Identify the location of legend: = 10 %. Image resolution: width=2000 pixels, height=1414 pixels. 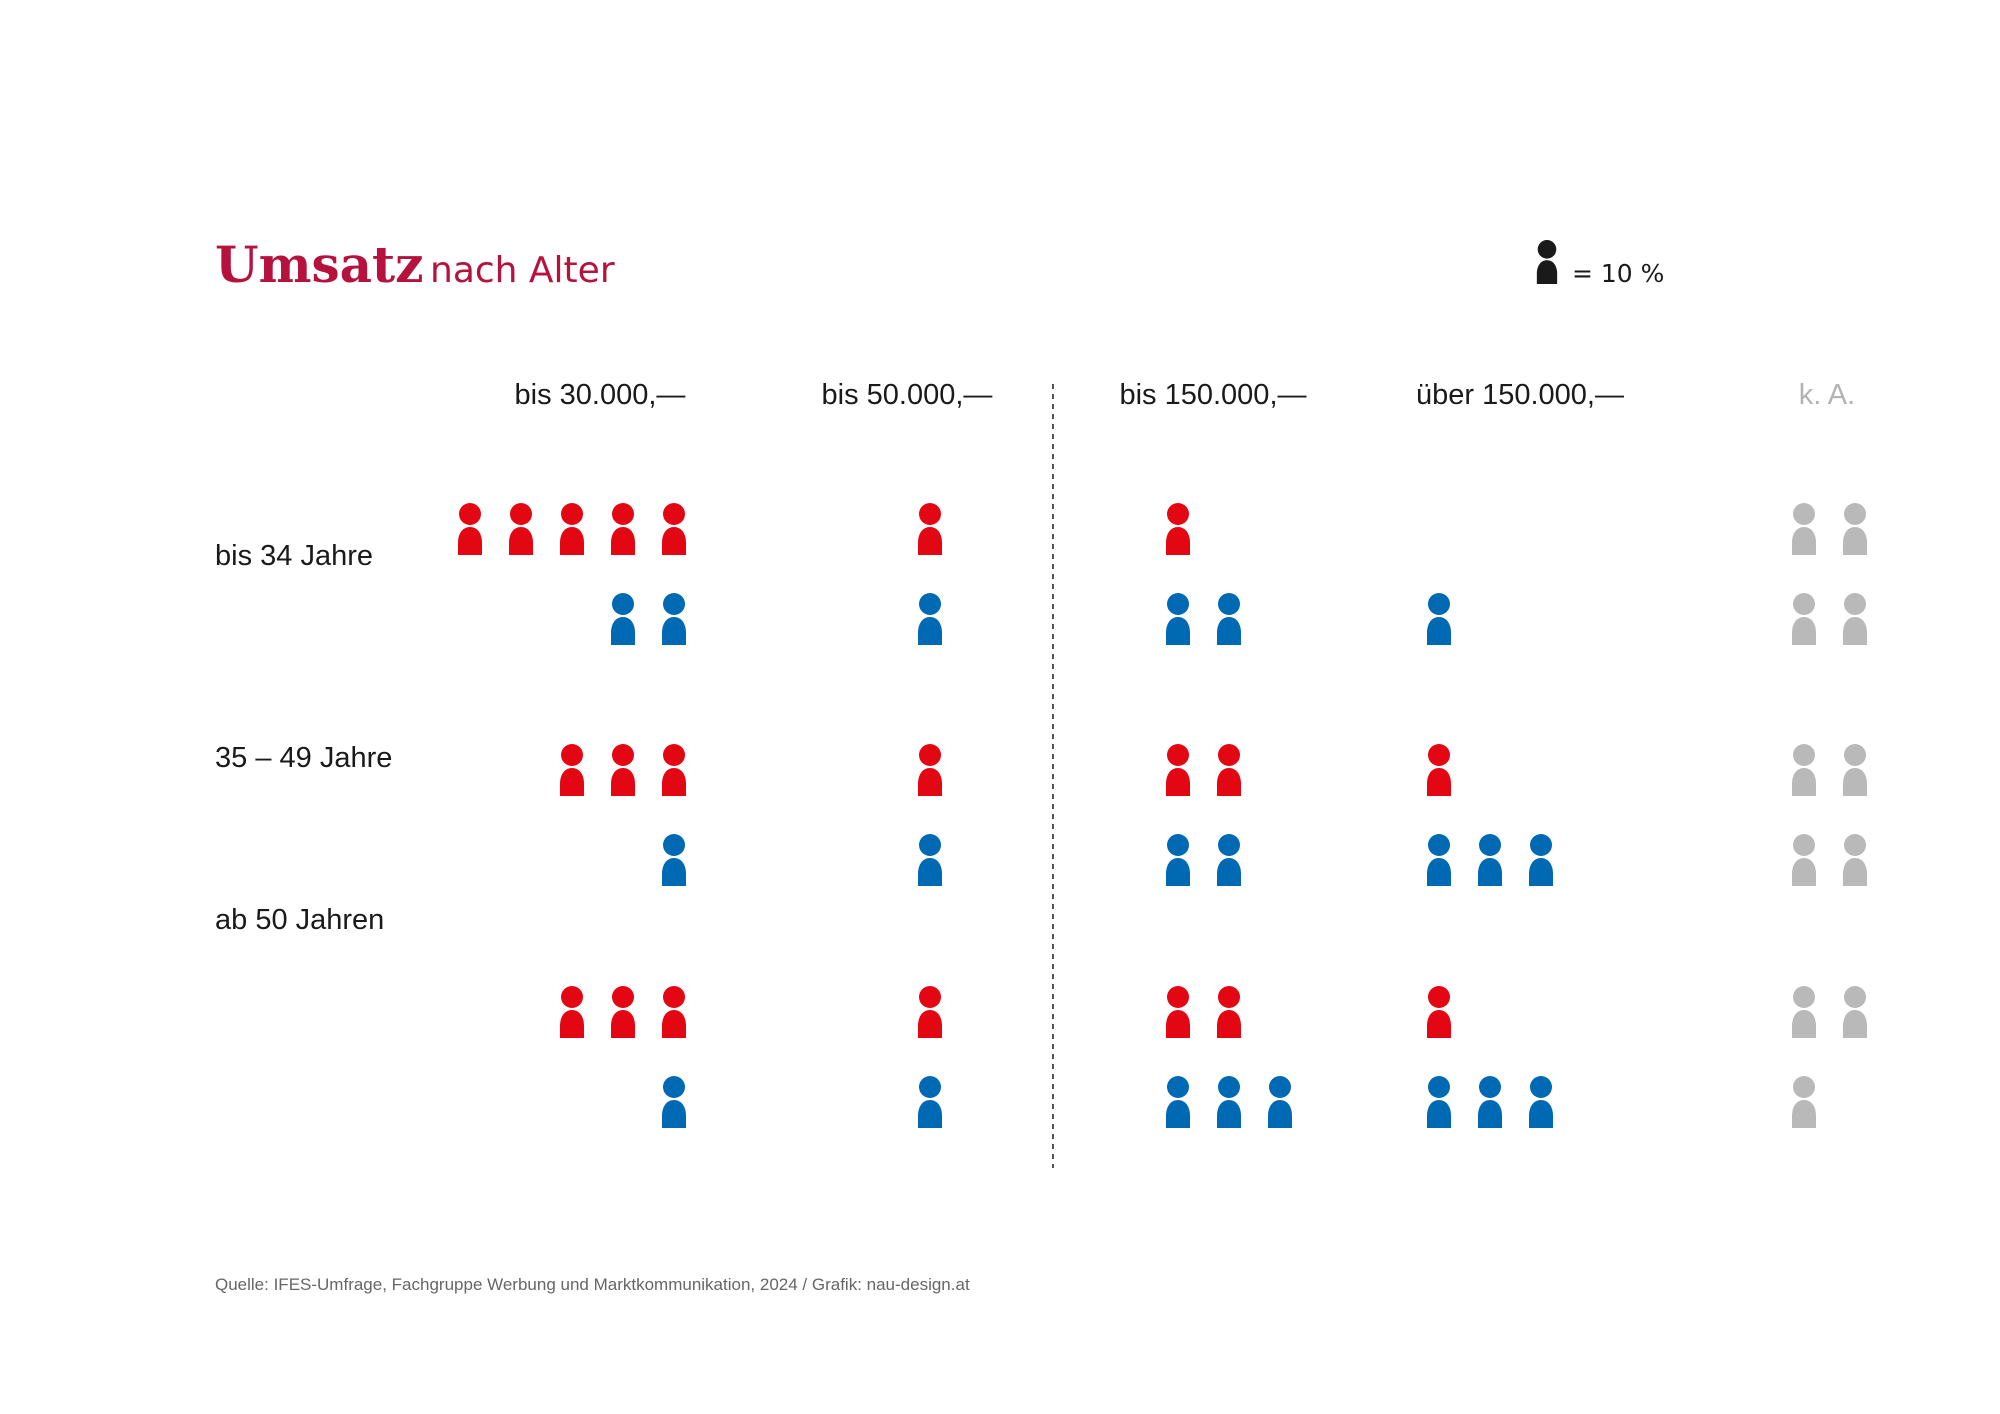
(1600, 264).